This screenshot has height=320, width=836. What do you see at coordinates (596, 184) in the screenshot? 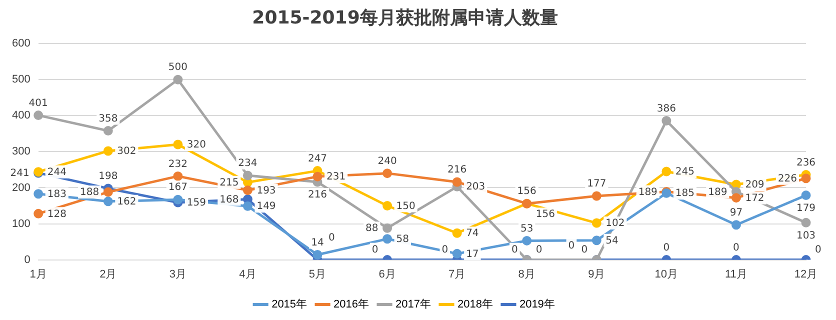
I see `data-label: 177` at bounding box center [596, 184].